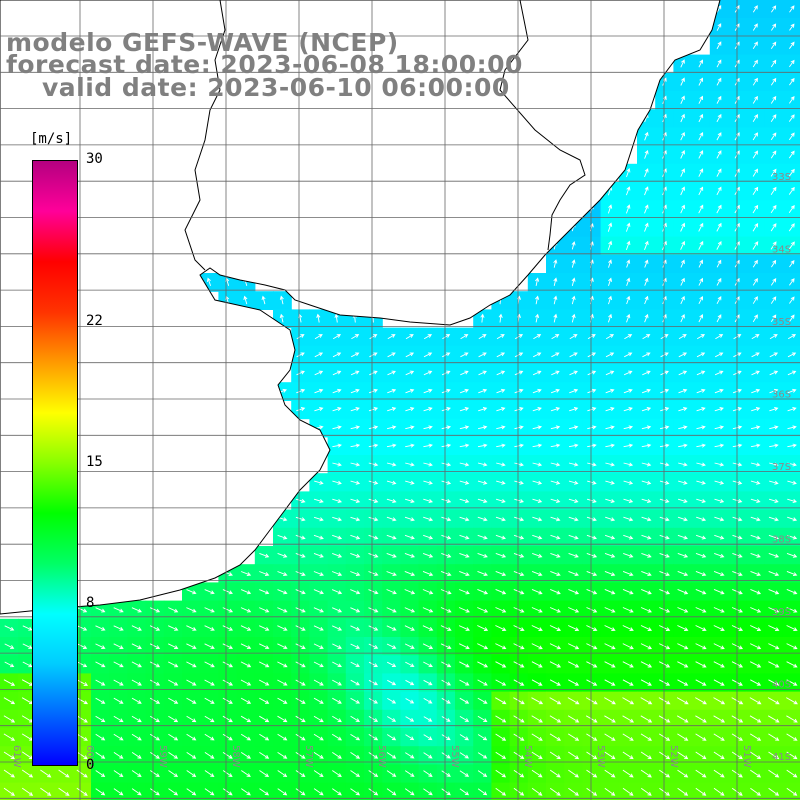 This screenshot has height=800, width=800. What do you see at coordinates (781, 322) in the screenshot?
I see `latitude-label: 35S` at bounding box center [781, 322].